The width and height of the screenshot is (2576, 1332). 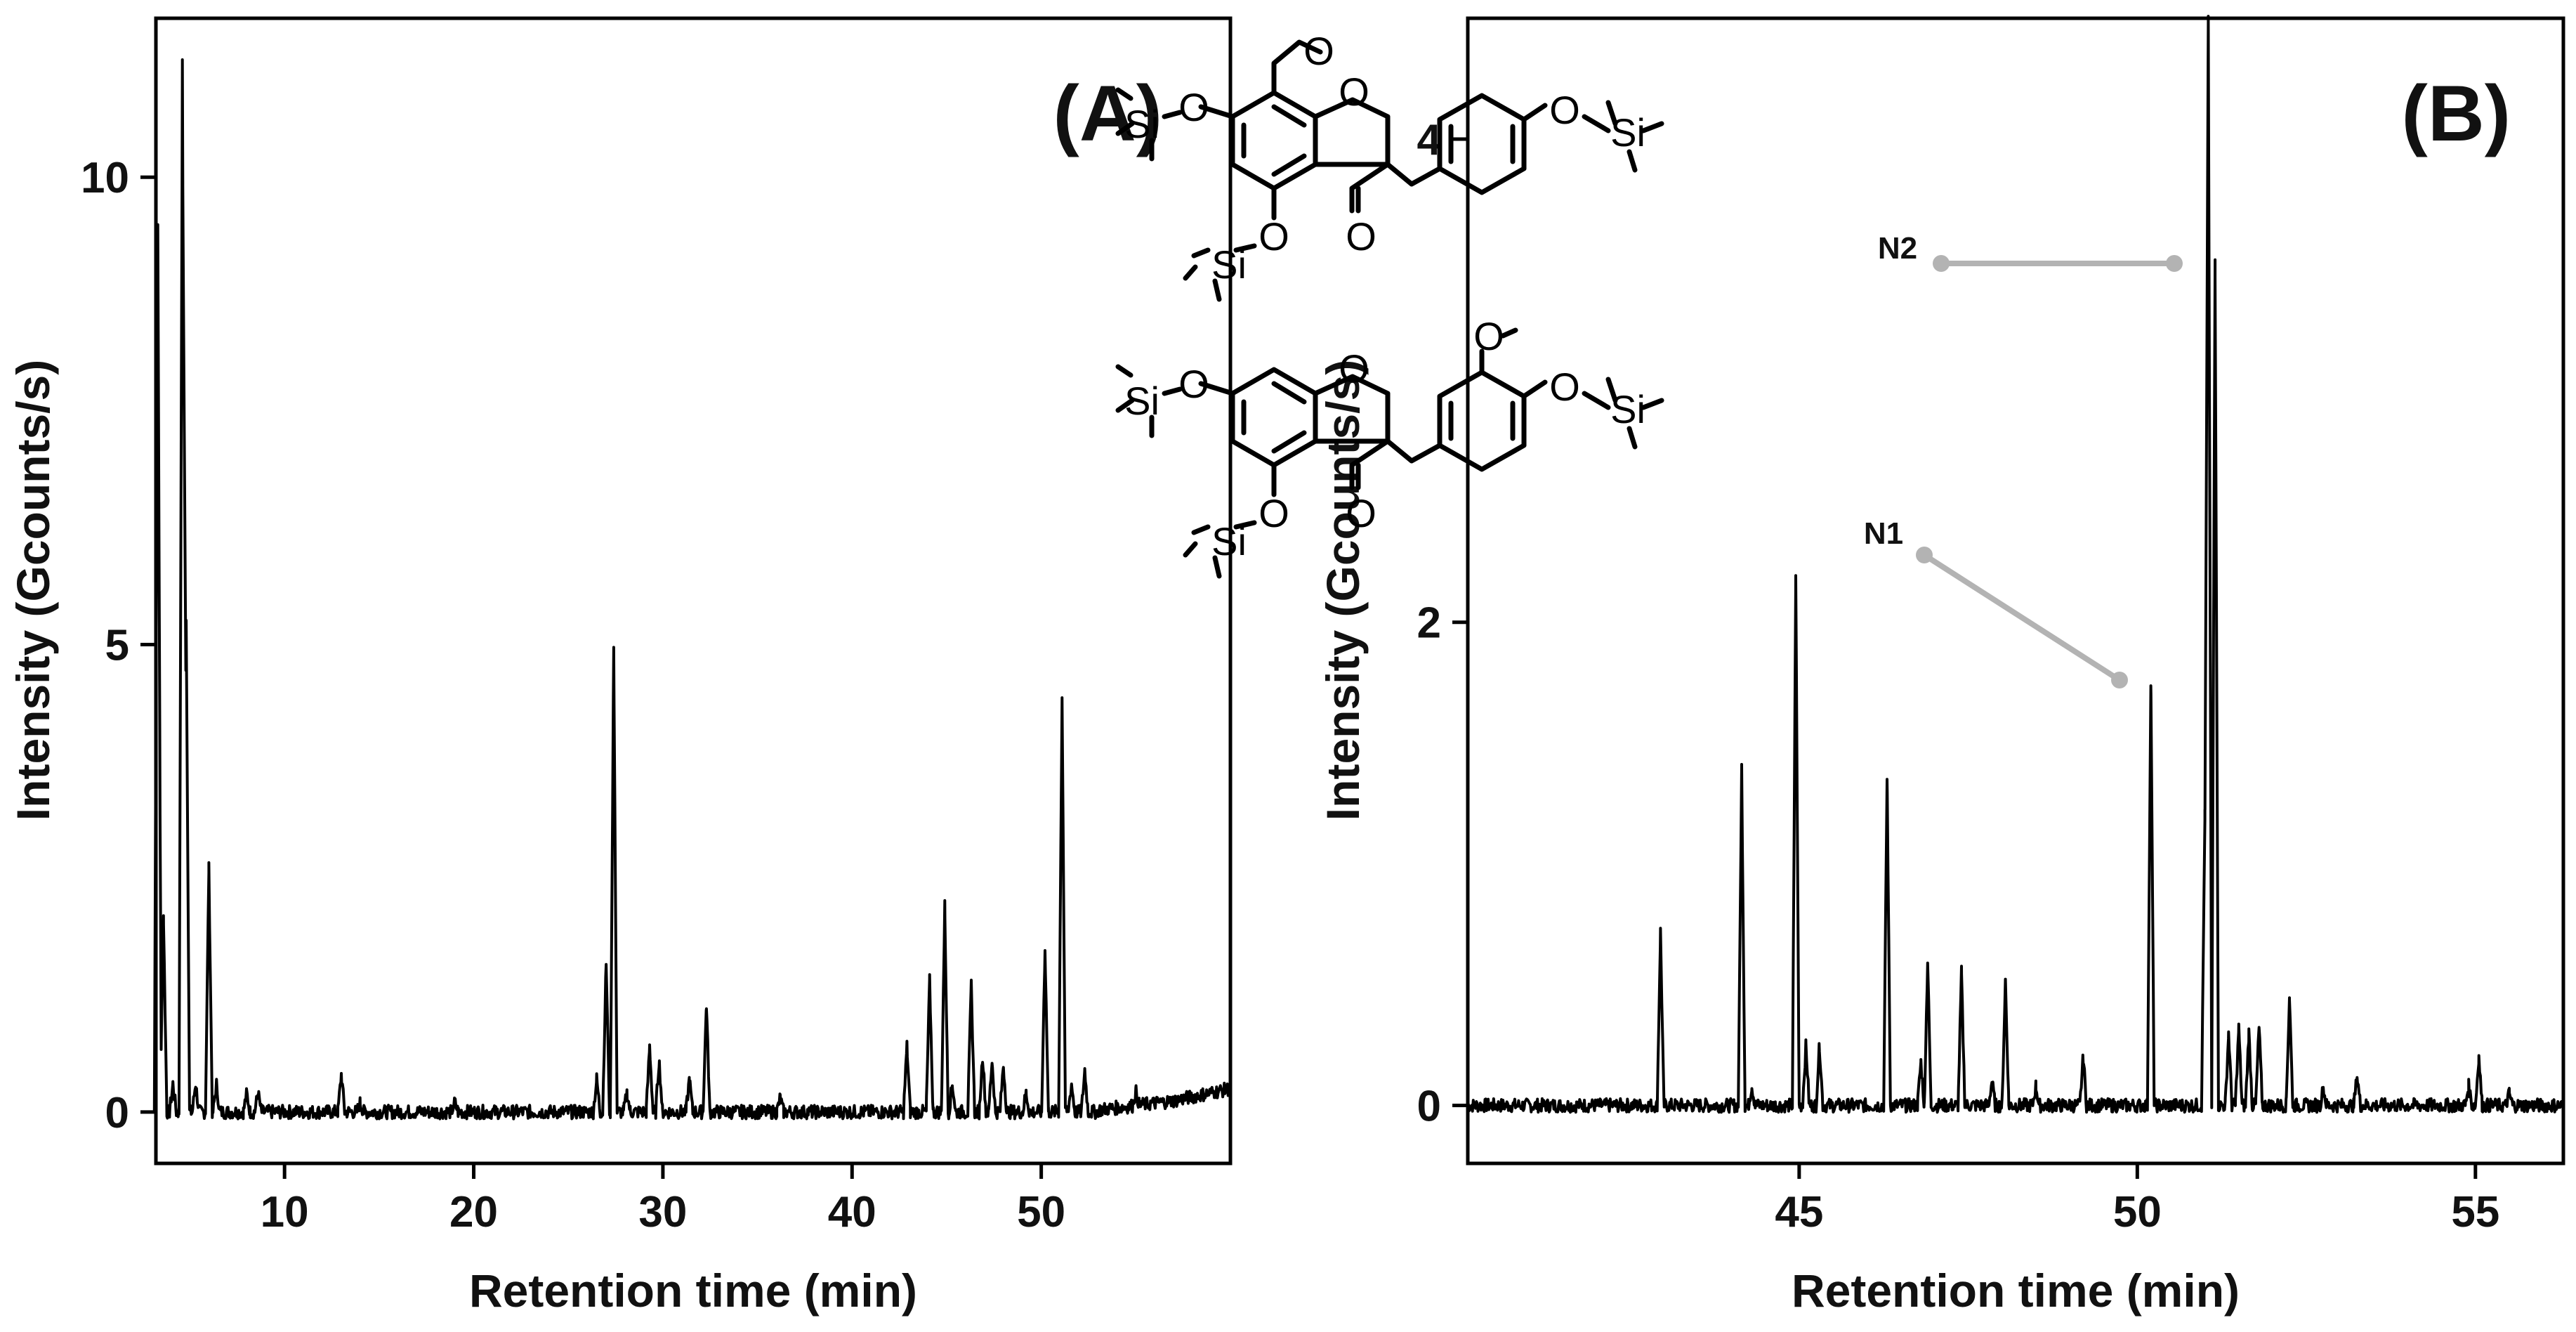 What do you see at coordinates (1107, 113) in the screenshot?
I see `panel-label-a: (A)` at bounding box center [1107, 113].